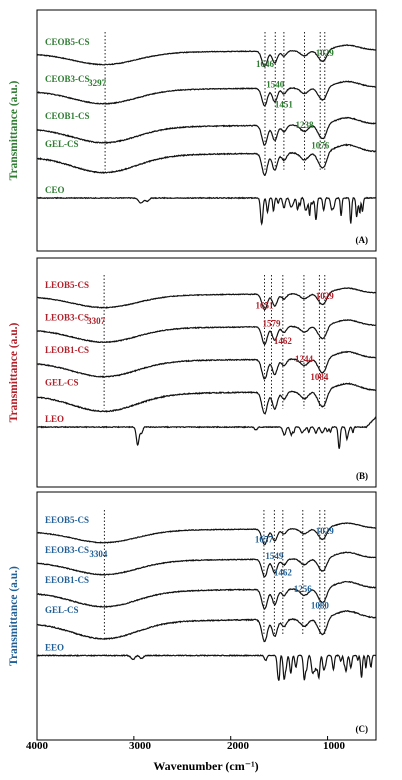  I want to click on spectrum-ceob5-cs, so click(206, 56).